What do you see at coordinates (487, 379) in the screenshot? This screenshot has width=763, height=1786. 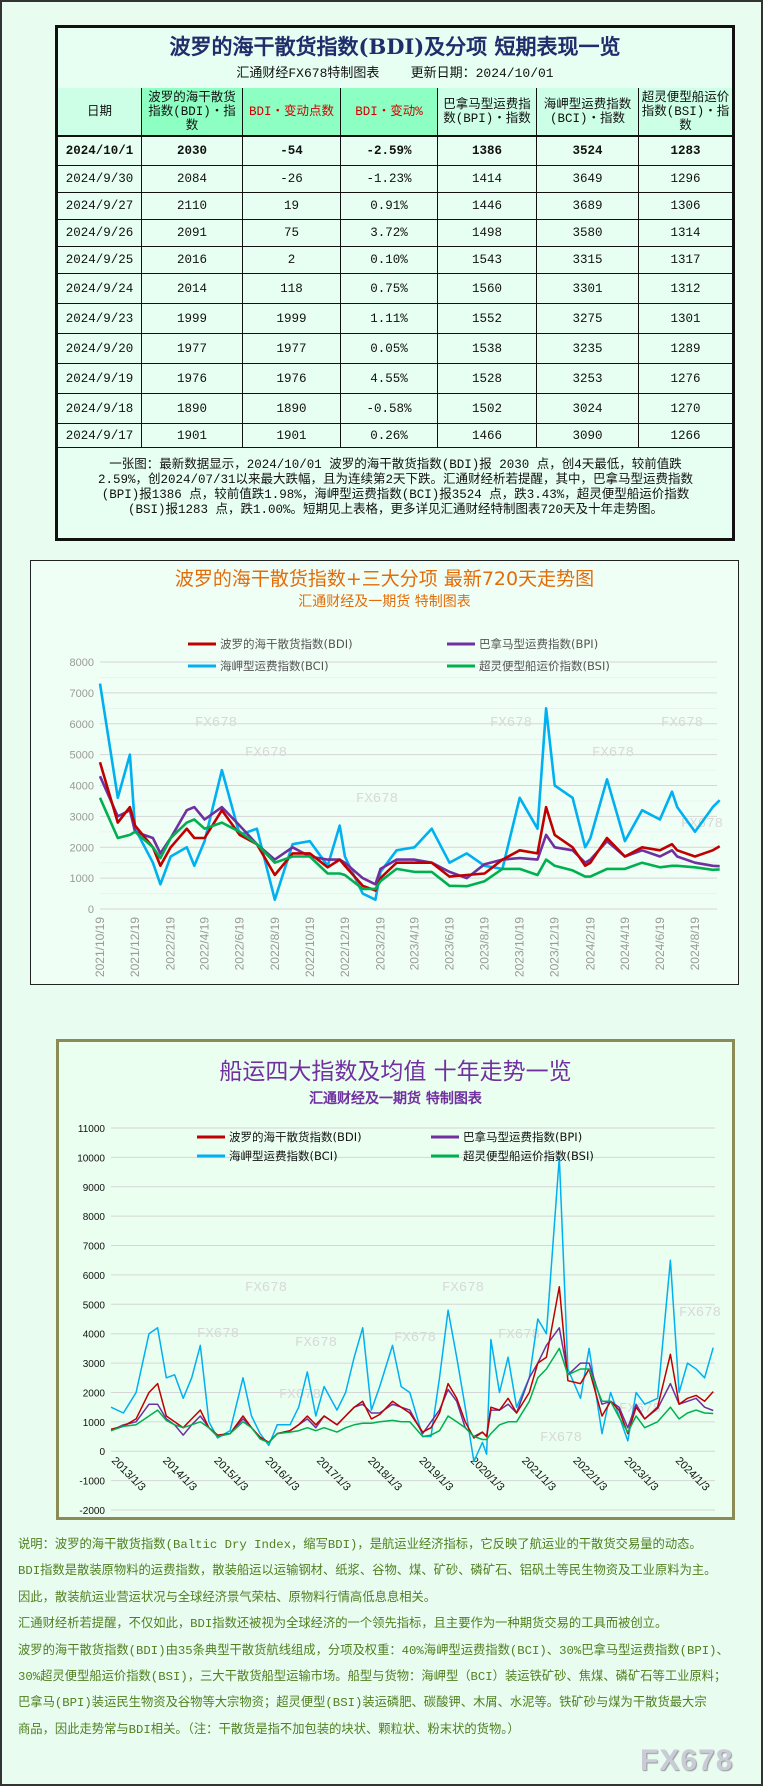 I see `table-cell: 1528` at bounding box center [487, 379].